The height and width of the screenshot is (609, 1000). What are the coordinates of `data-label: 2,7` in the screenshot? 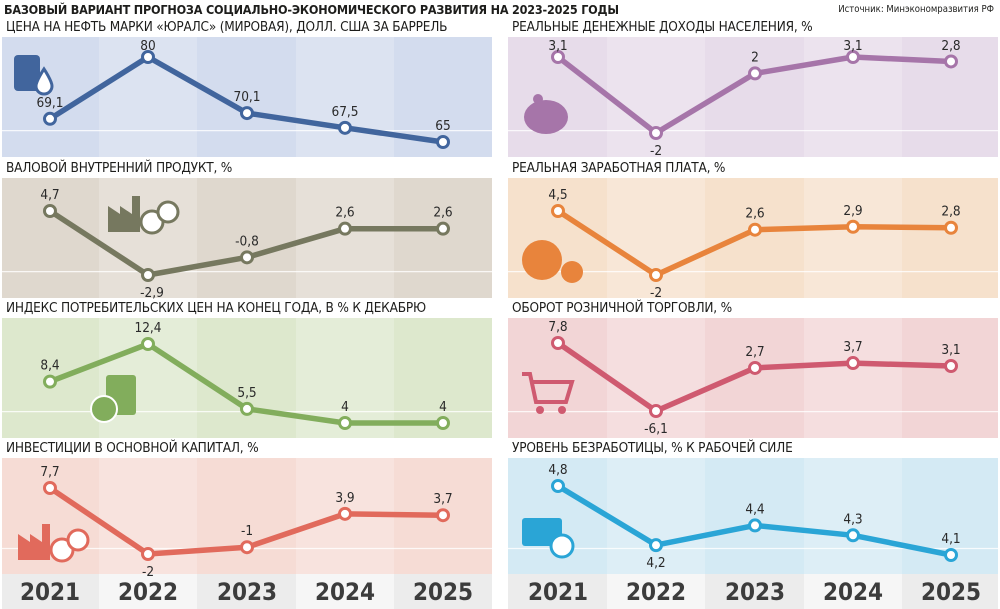 It's located at (754, 352).